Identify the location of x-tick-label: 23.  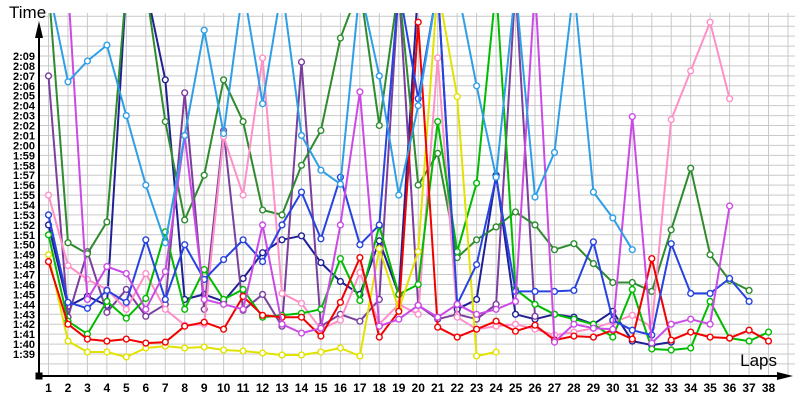
(477, 388).